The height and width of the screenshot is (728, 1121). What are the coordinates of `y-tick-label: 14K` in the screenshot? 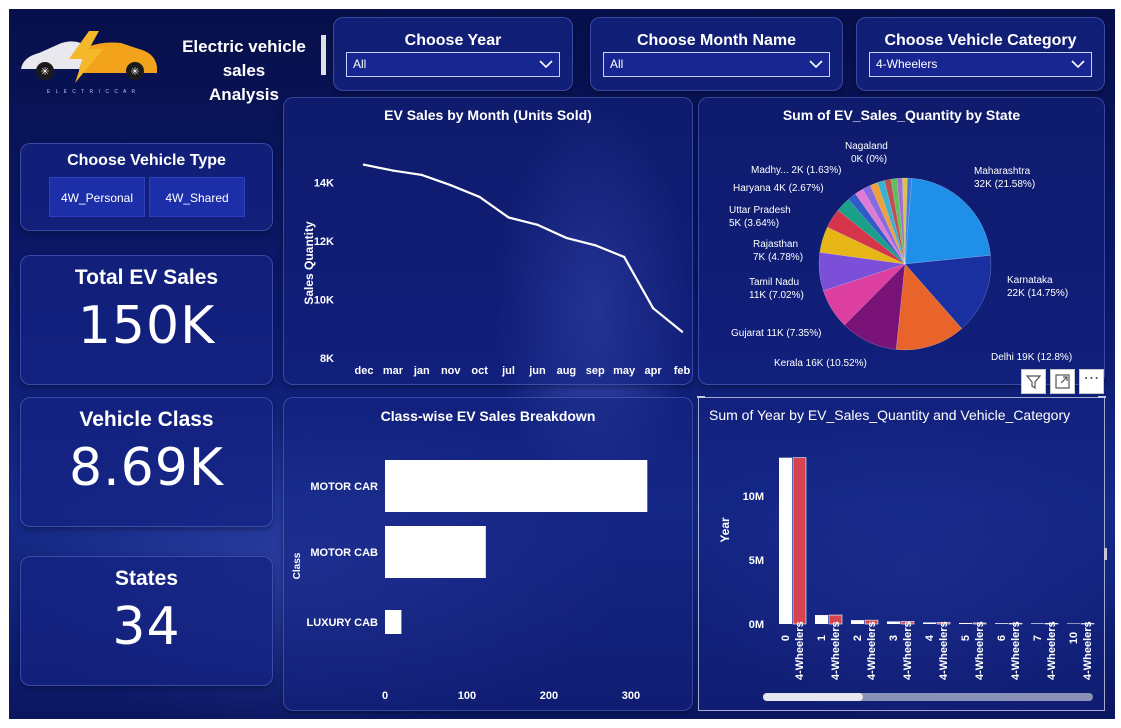 It's located at (324, 183).